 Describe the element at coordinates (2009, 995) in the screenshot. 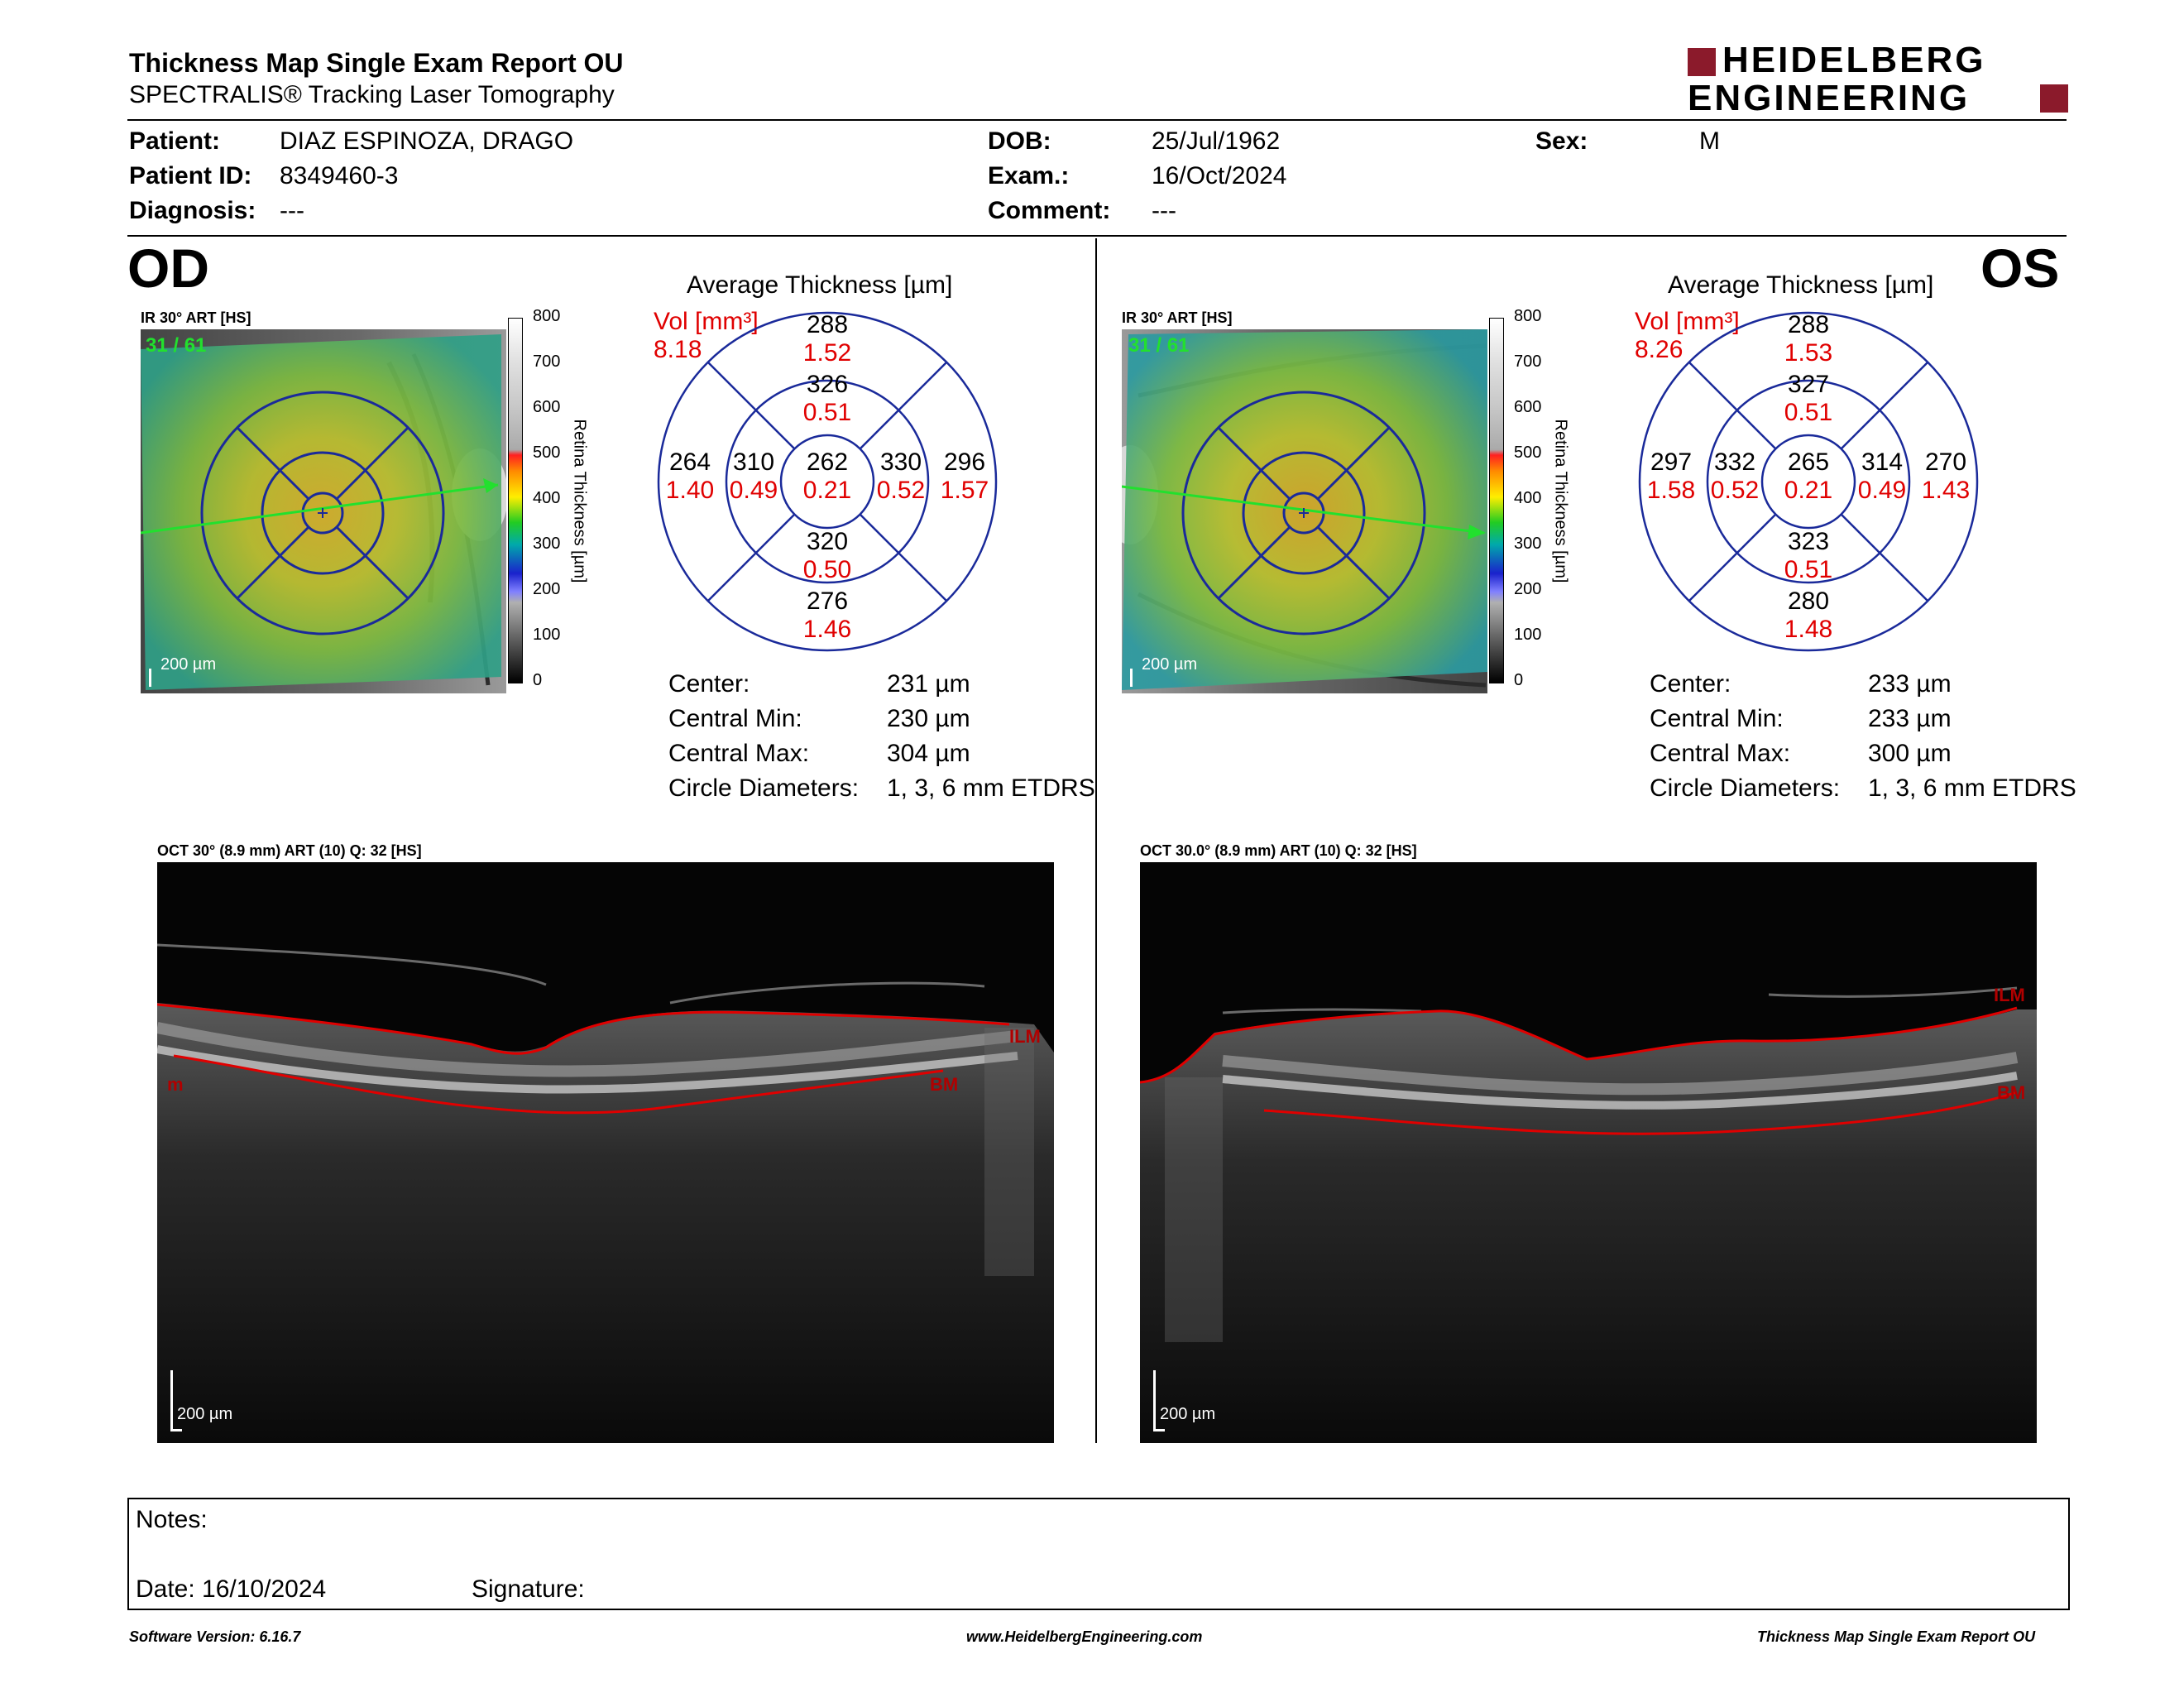

I see `os-ilm-label: ILM` at that location.